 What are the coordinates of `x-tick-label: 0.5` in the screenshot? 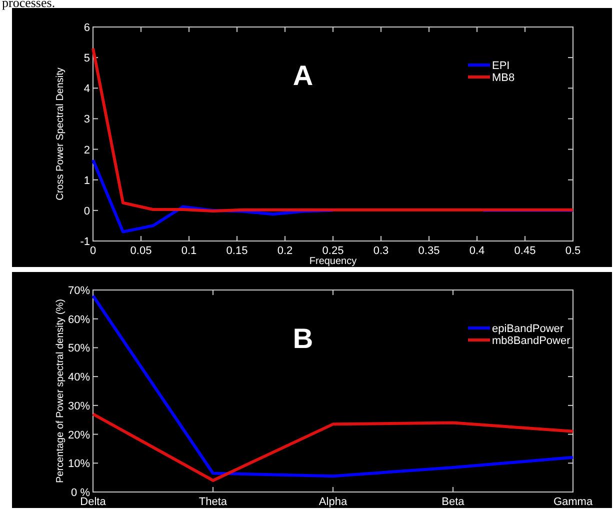 It's located at (573, 251).